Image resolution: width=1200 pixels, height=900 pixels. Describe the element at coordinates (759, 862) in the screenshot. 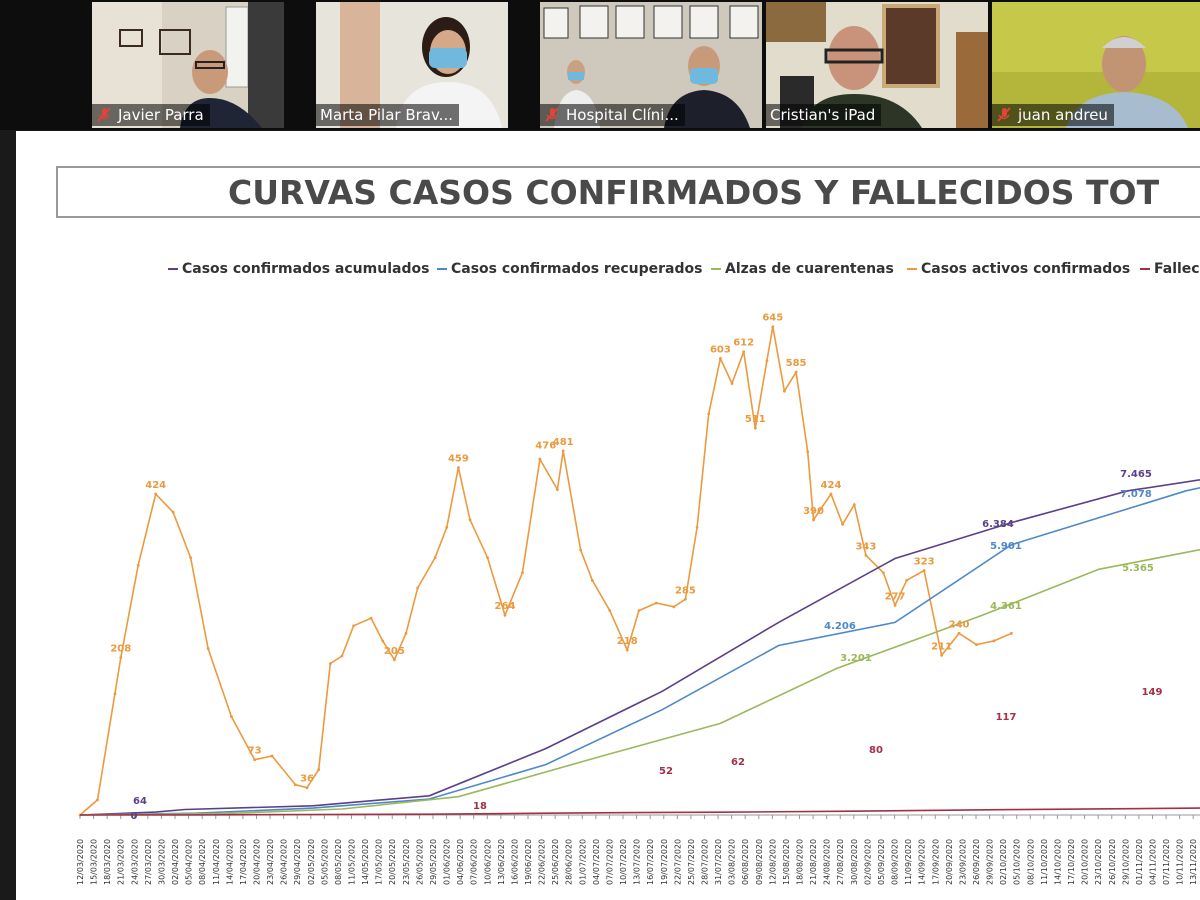

I see `x-tick-label: 09/08/2020` at that location.